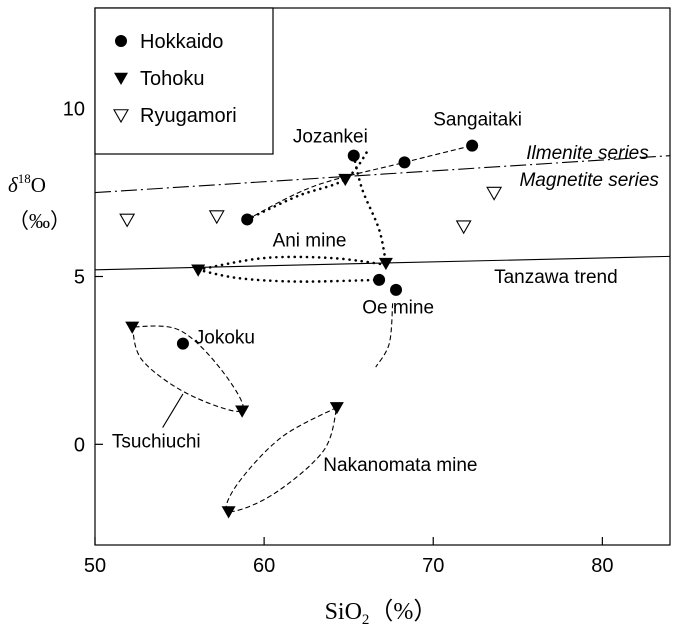  I want to click on annotation-jokoku: Jokoku, so click(225, 338).